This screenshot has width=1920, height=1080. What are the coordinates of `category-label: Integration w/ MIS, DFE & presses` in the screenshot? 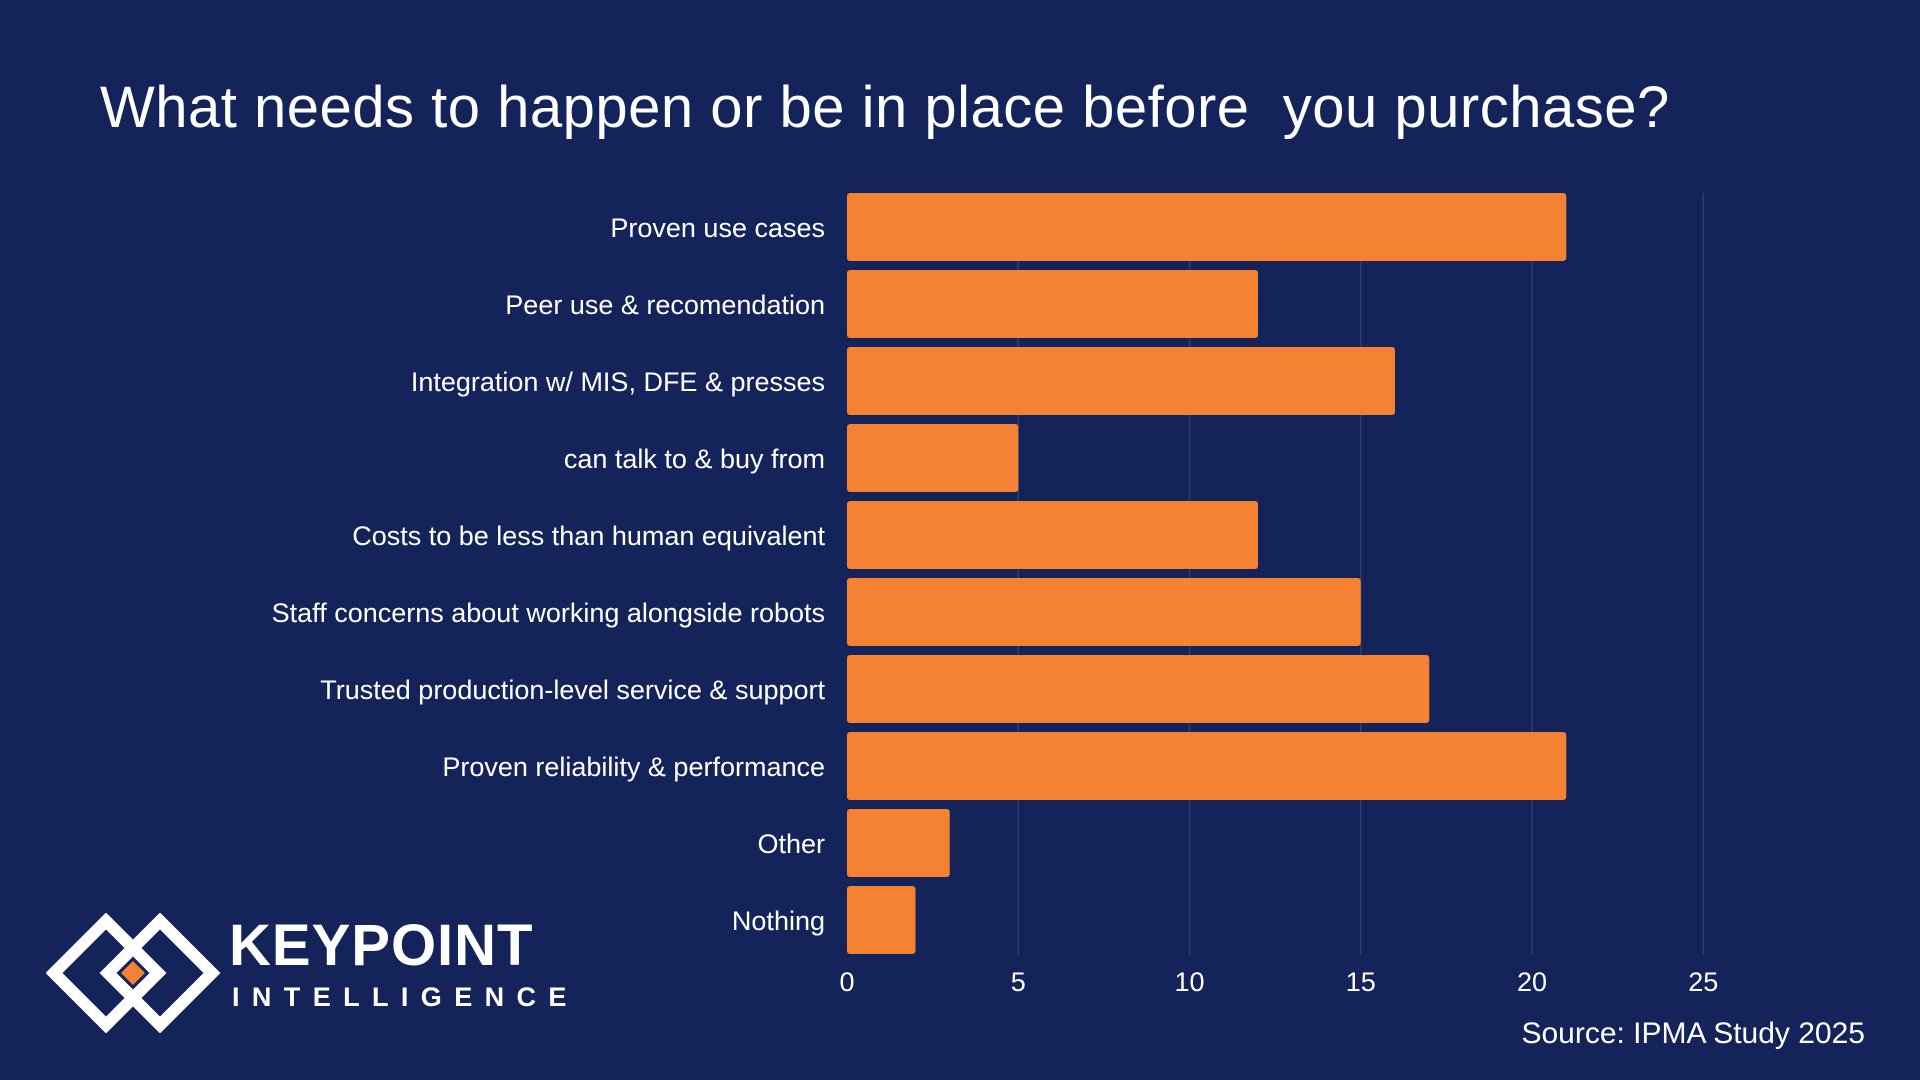 It's located at (618, 382).